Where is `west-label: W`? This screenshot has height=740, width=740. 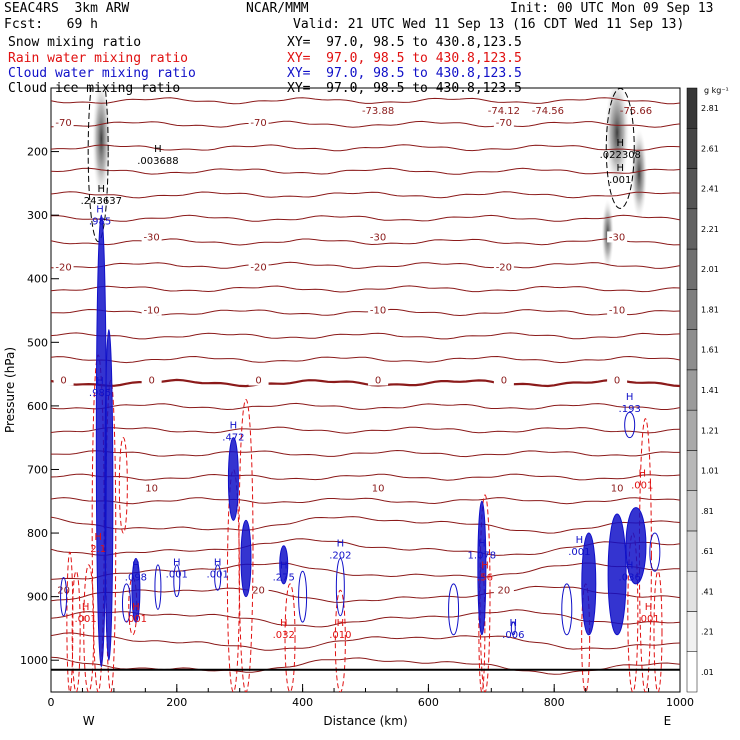
west-label: W is located at coordinates (89, 721).